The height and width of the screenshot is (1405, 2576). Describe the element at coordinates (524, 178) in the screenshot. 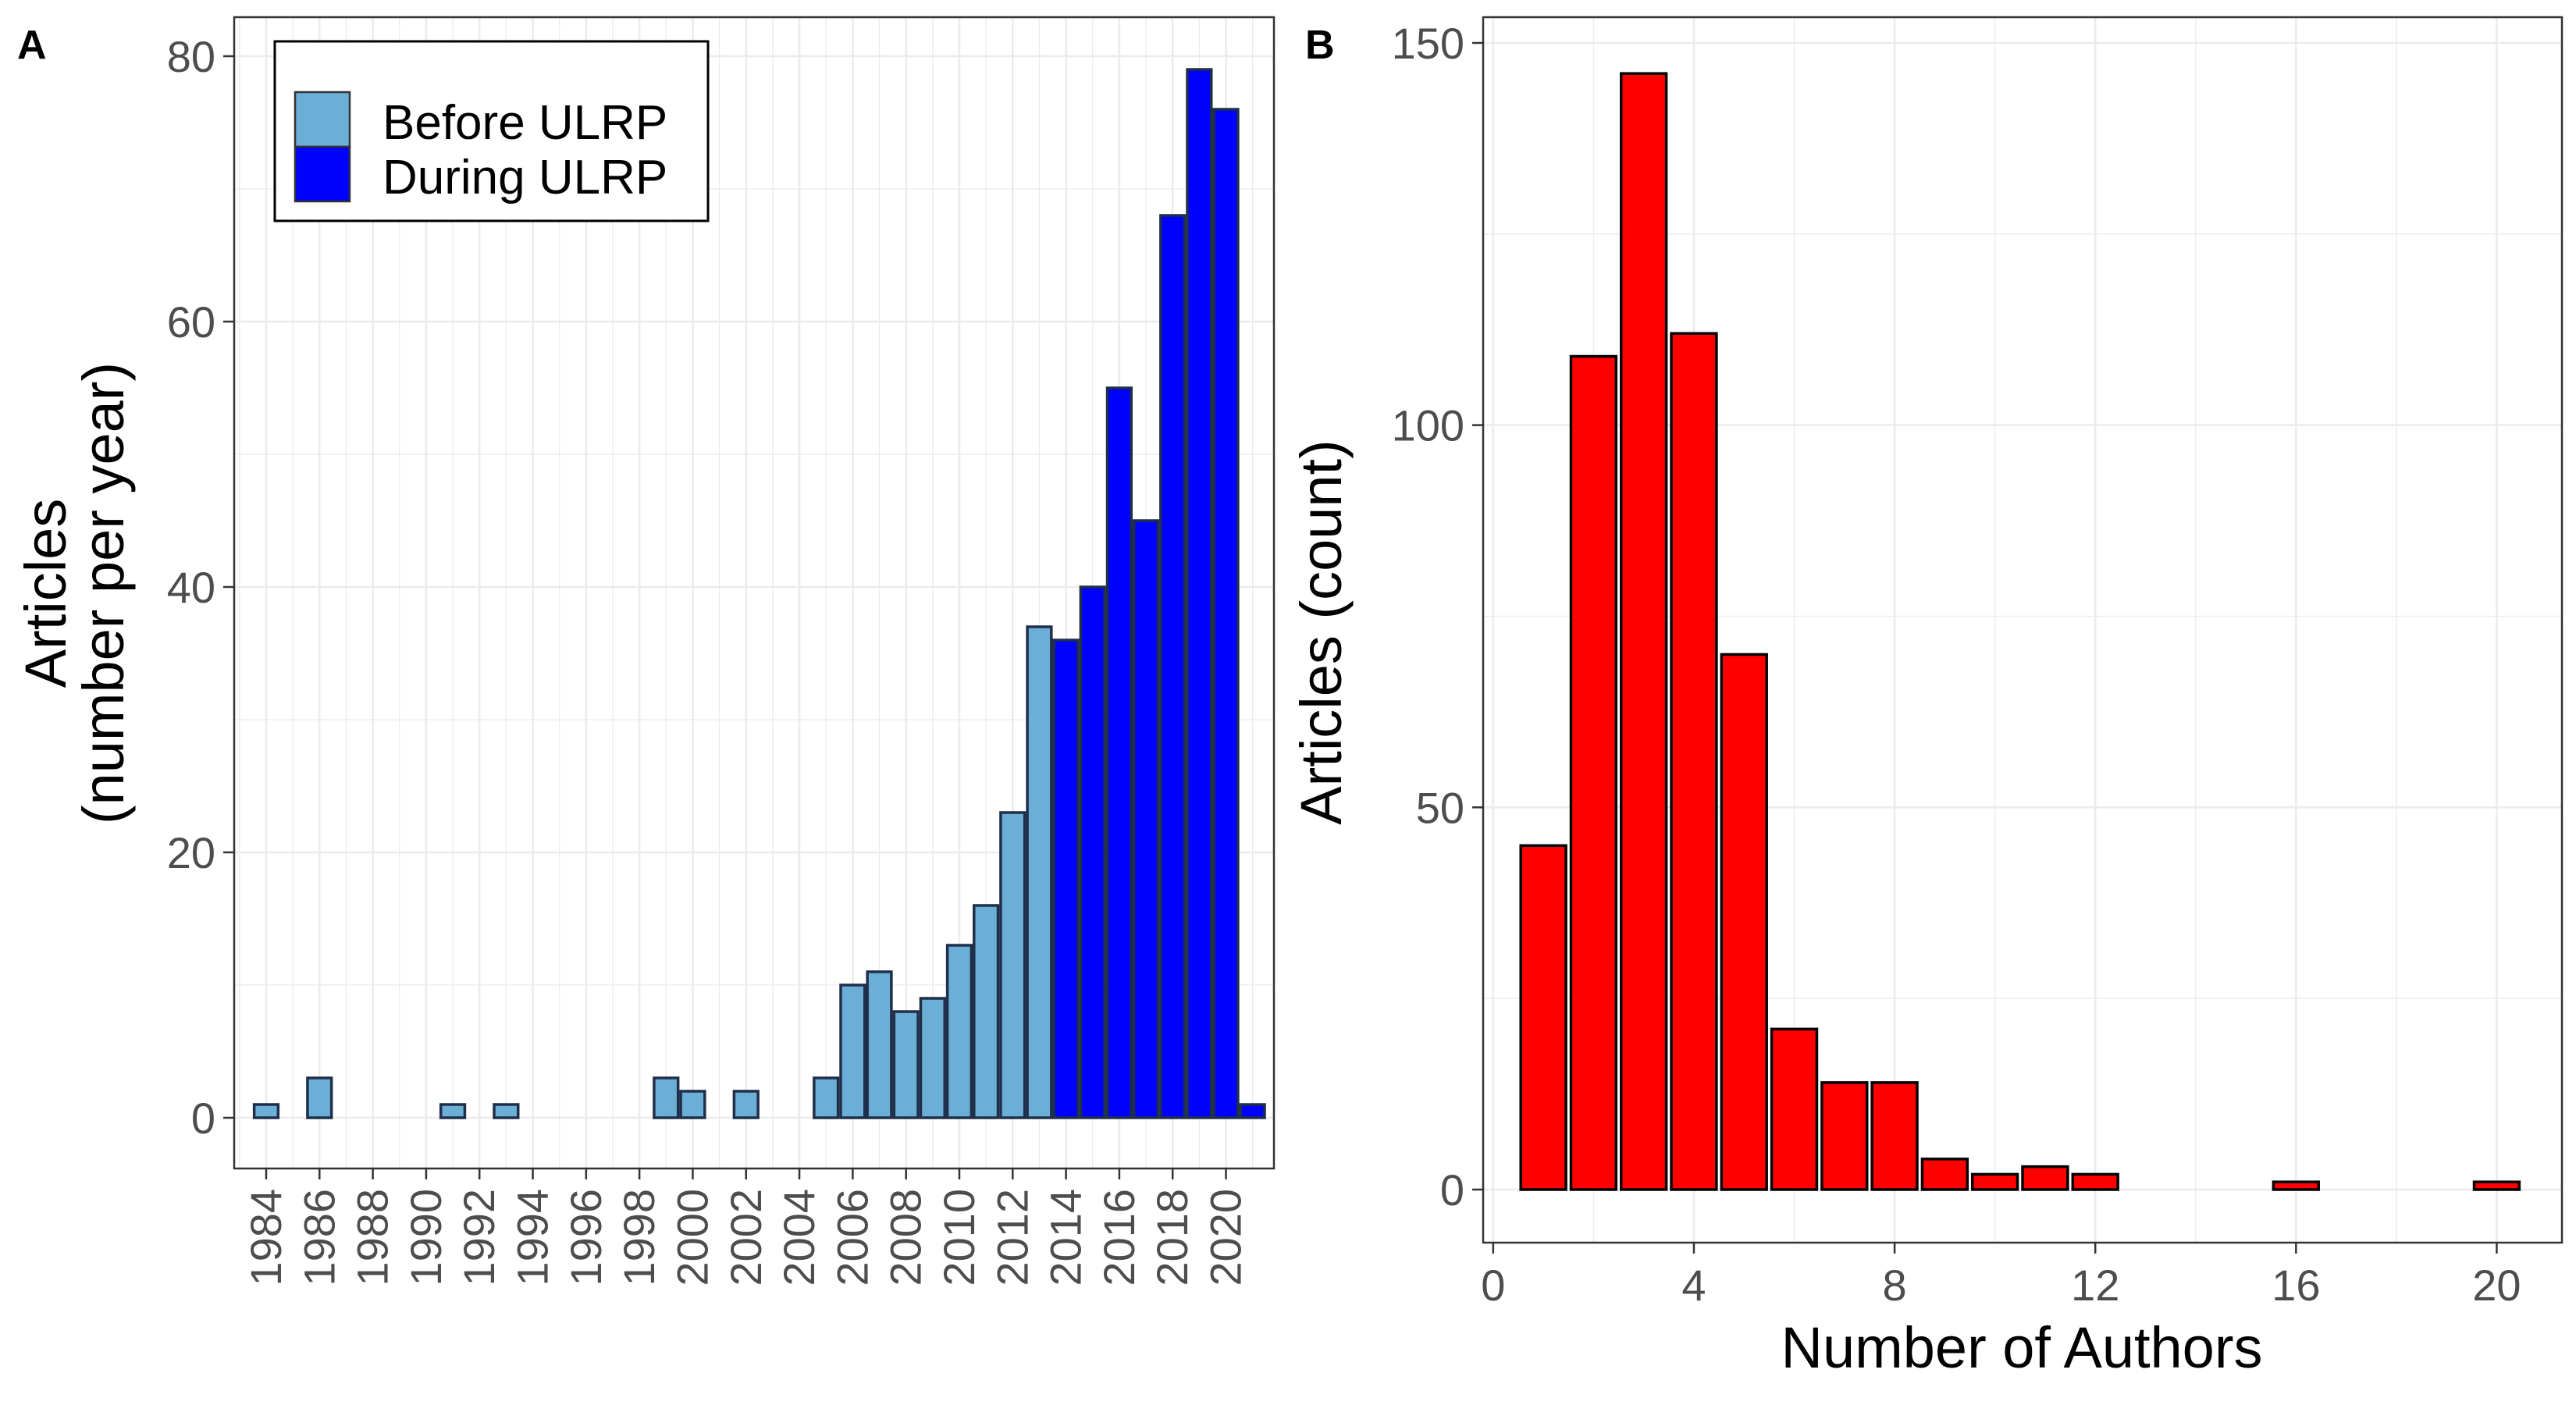

I see `legend-label-during-ulrp: During ULRP` at that location.